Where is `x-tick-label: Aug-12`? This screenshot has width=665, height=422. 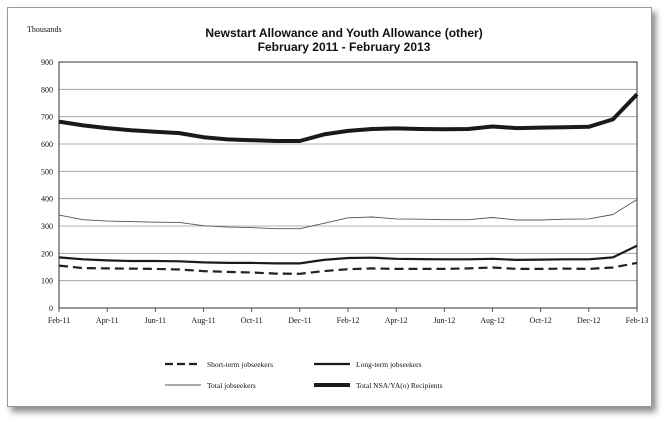
x-tick-label: Aug-12 is located at coordinates (492, 320).